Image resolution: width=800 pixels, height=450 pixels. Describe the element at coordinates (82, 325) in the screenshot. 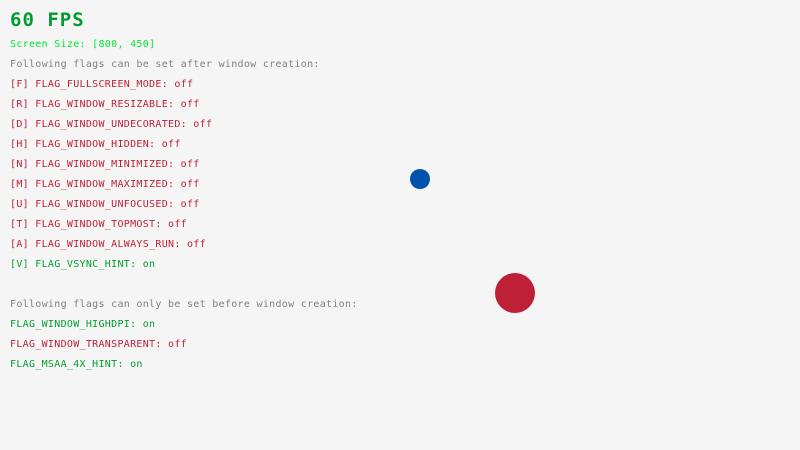

I see `flag-row: FLAG_WINDOW_HIGHDPI: on` at that location.